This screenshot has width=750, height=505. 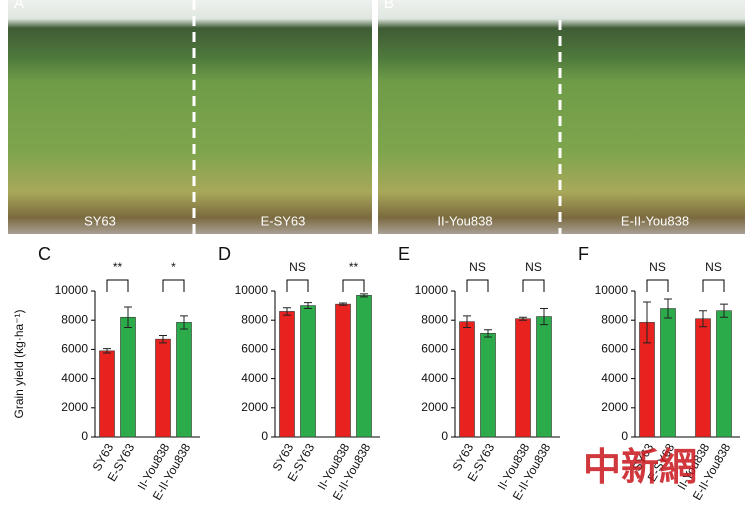 I want to click on photo-caption: E-II-You838, so click(x=655, y=220).